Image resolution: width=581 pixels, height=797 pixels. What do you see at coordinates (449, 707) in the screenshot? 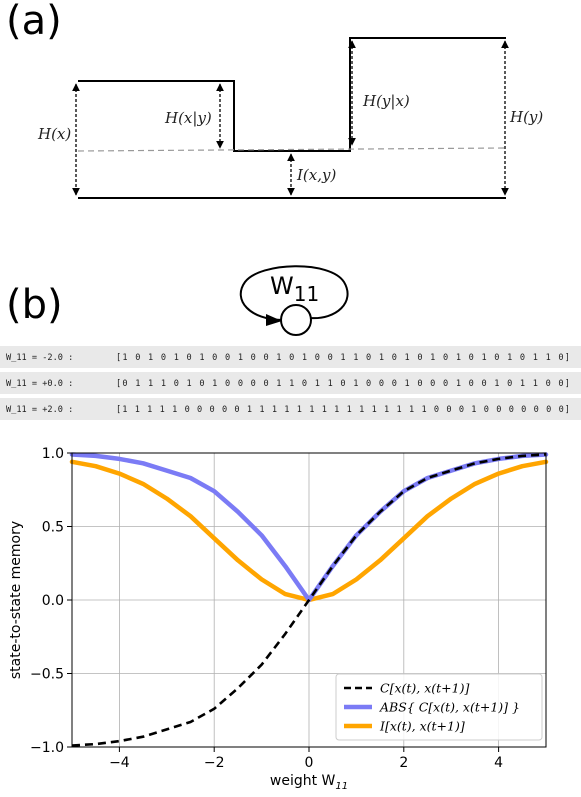
I see `legend-label: ABS{ C[x(t), x(t+1)] }` at bounding box center [449, 707].